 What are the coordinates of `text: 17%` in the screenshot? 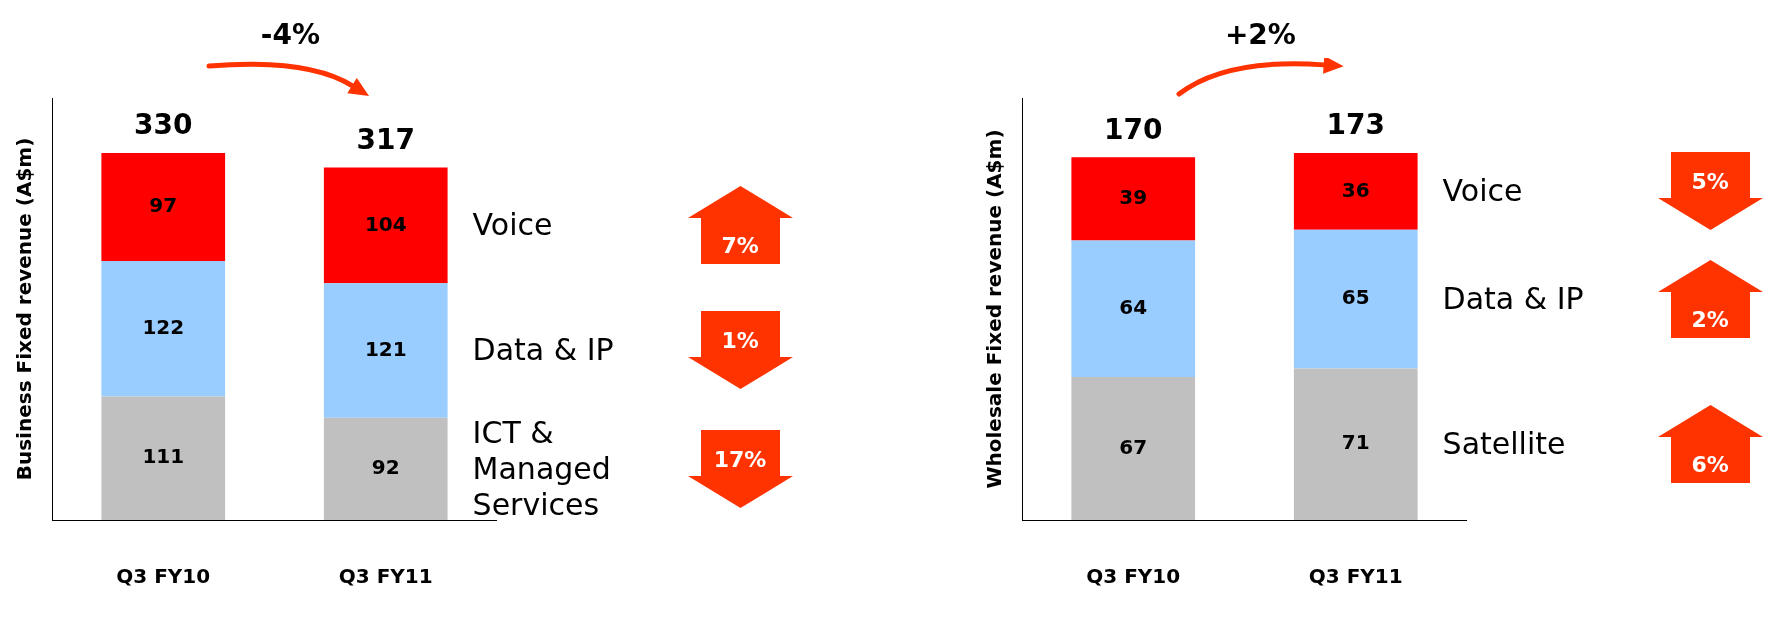 It's located at (740, 459).